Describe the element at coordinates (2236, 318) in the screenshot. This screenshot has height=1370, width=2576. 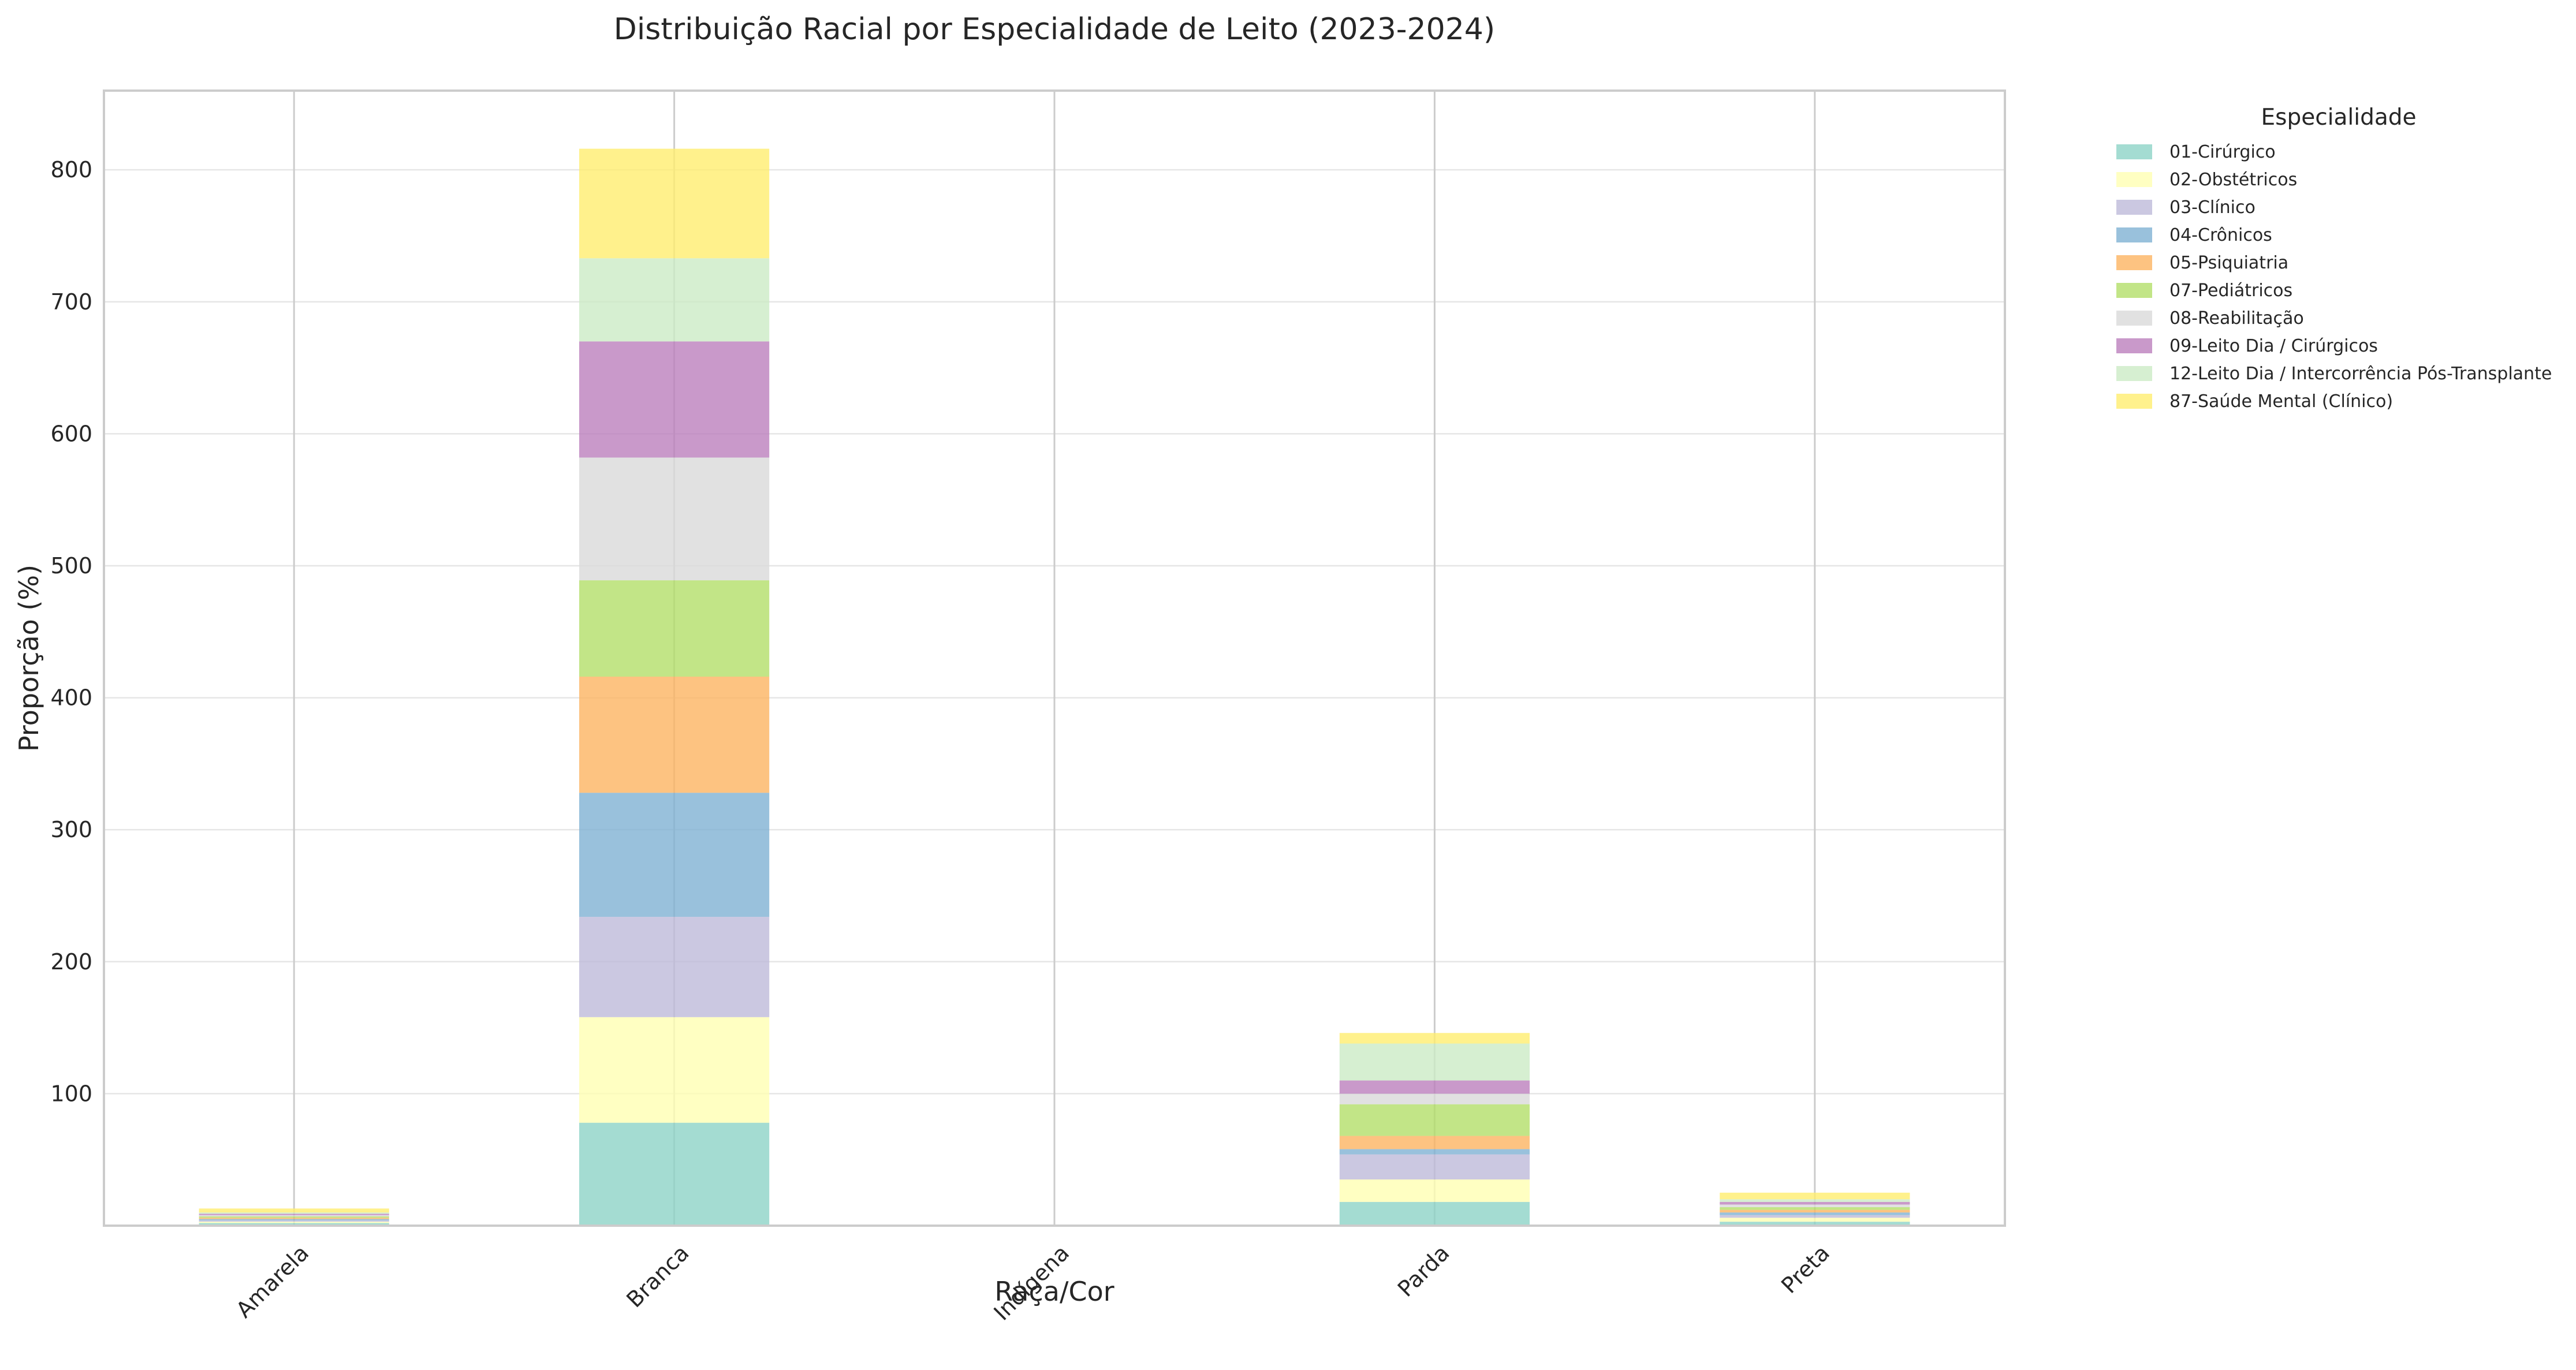
I see `legend-label: 08-Reabilitação` at that location.